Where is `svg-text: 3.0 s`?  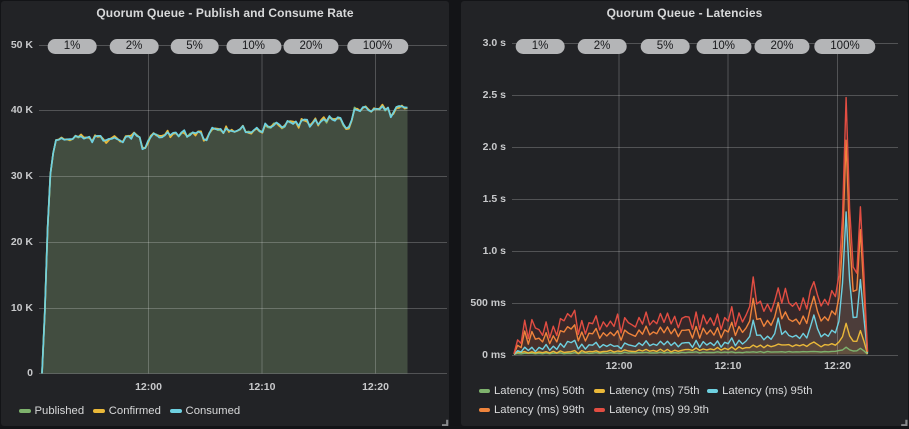
svg-text: 3.0 s is located at coordinates (495, 43).